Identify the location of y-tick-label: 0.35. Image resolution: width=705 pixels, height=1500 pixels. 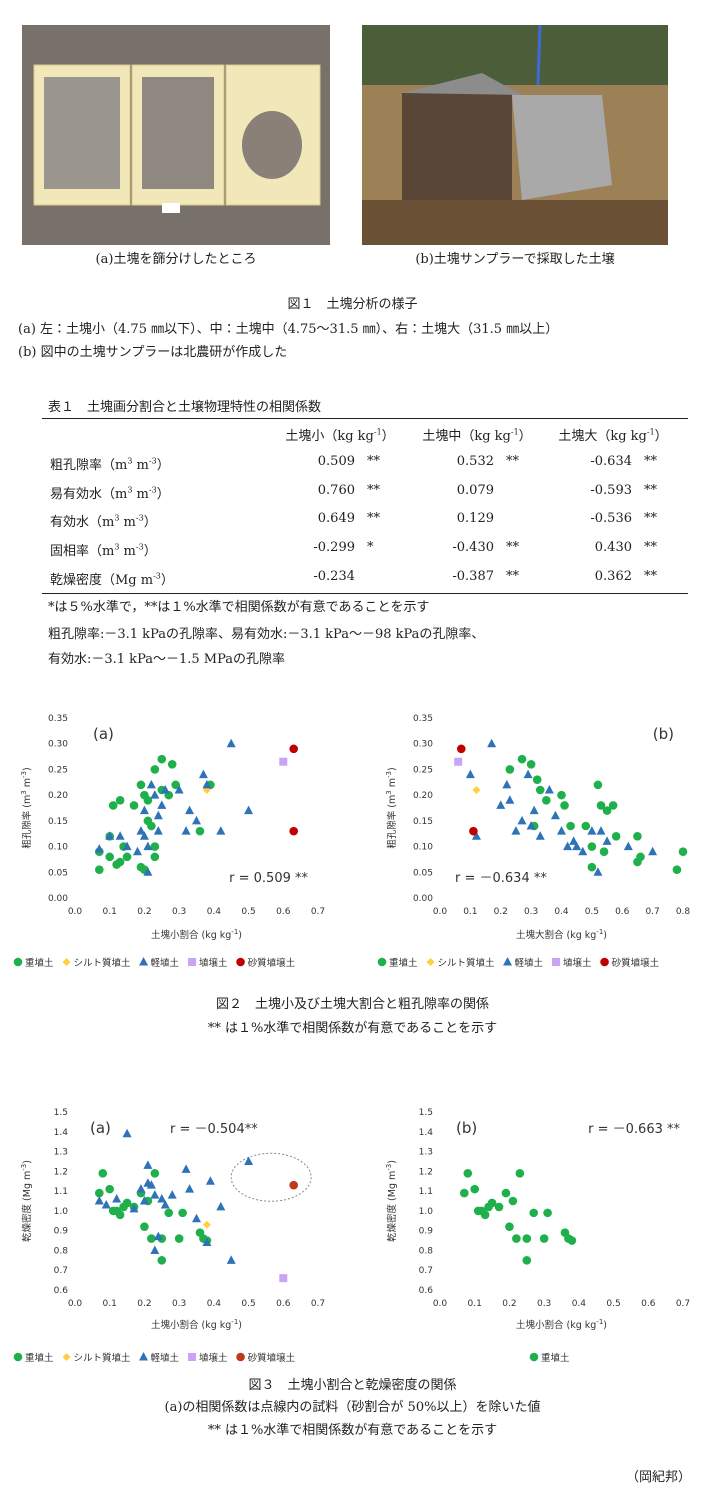
(58, 719).